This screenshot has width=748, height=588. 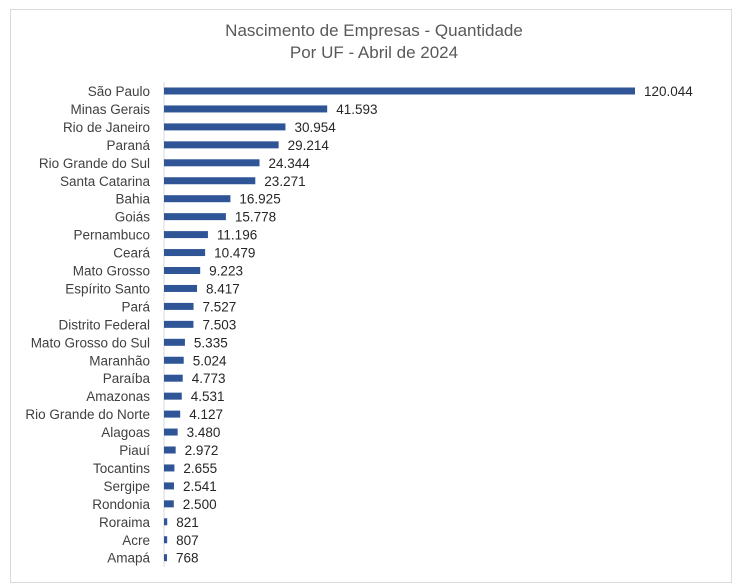 I want to click on value-label: 2.541, so click(x=200, y=486).